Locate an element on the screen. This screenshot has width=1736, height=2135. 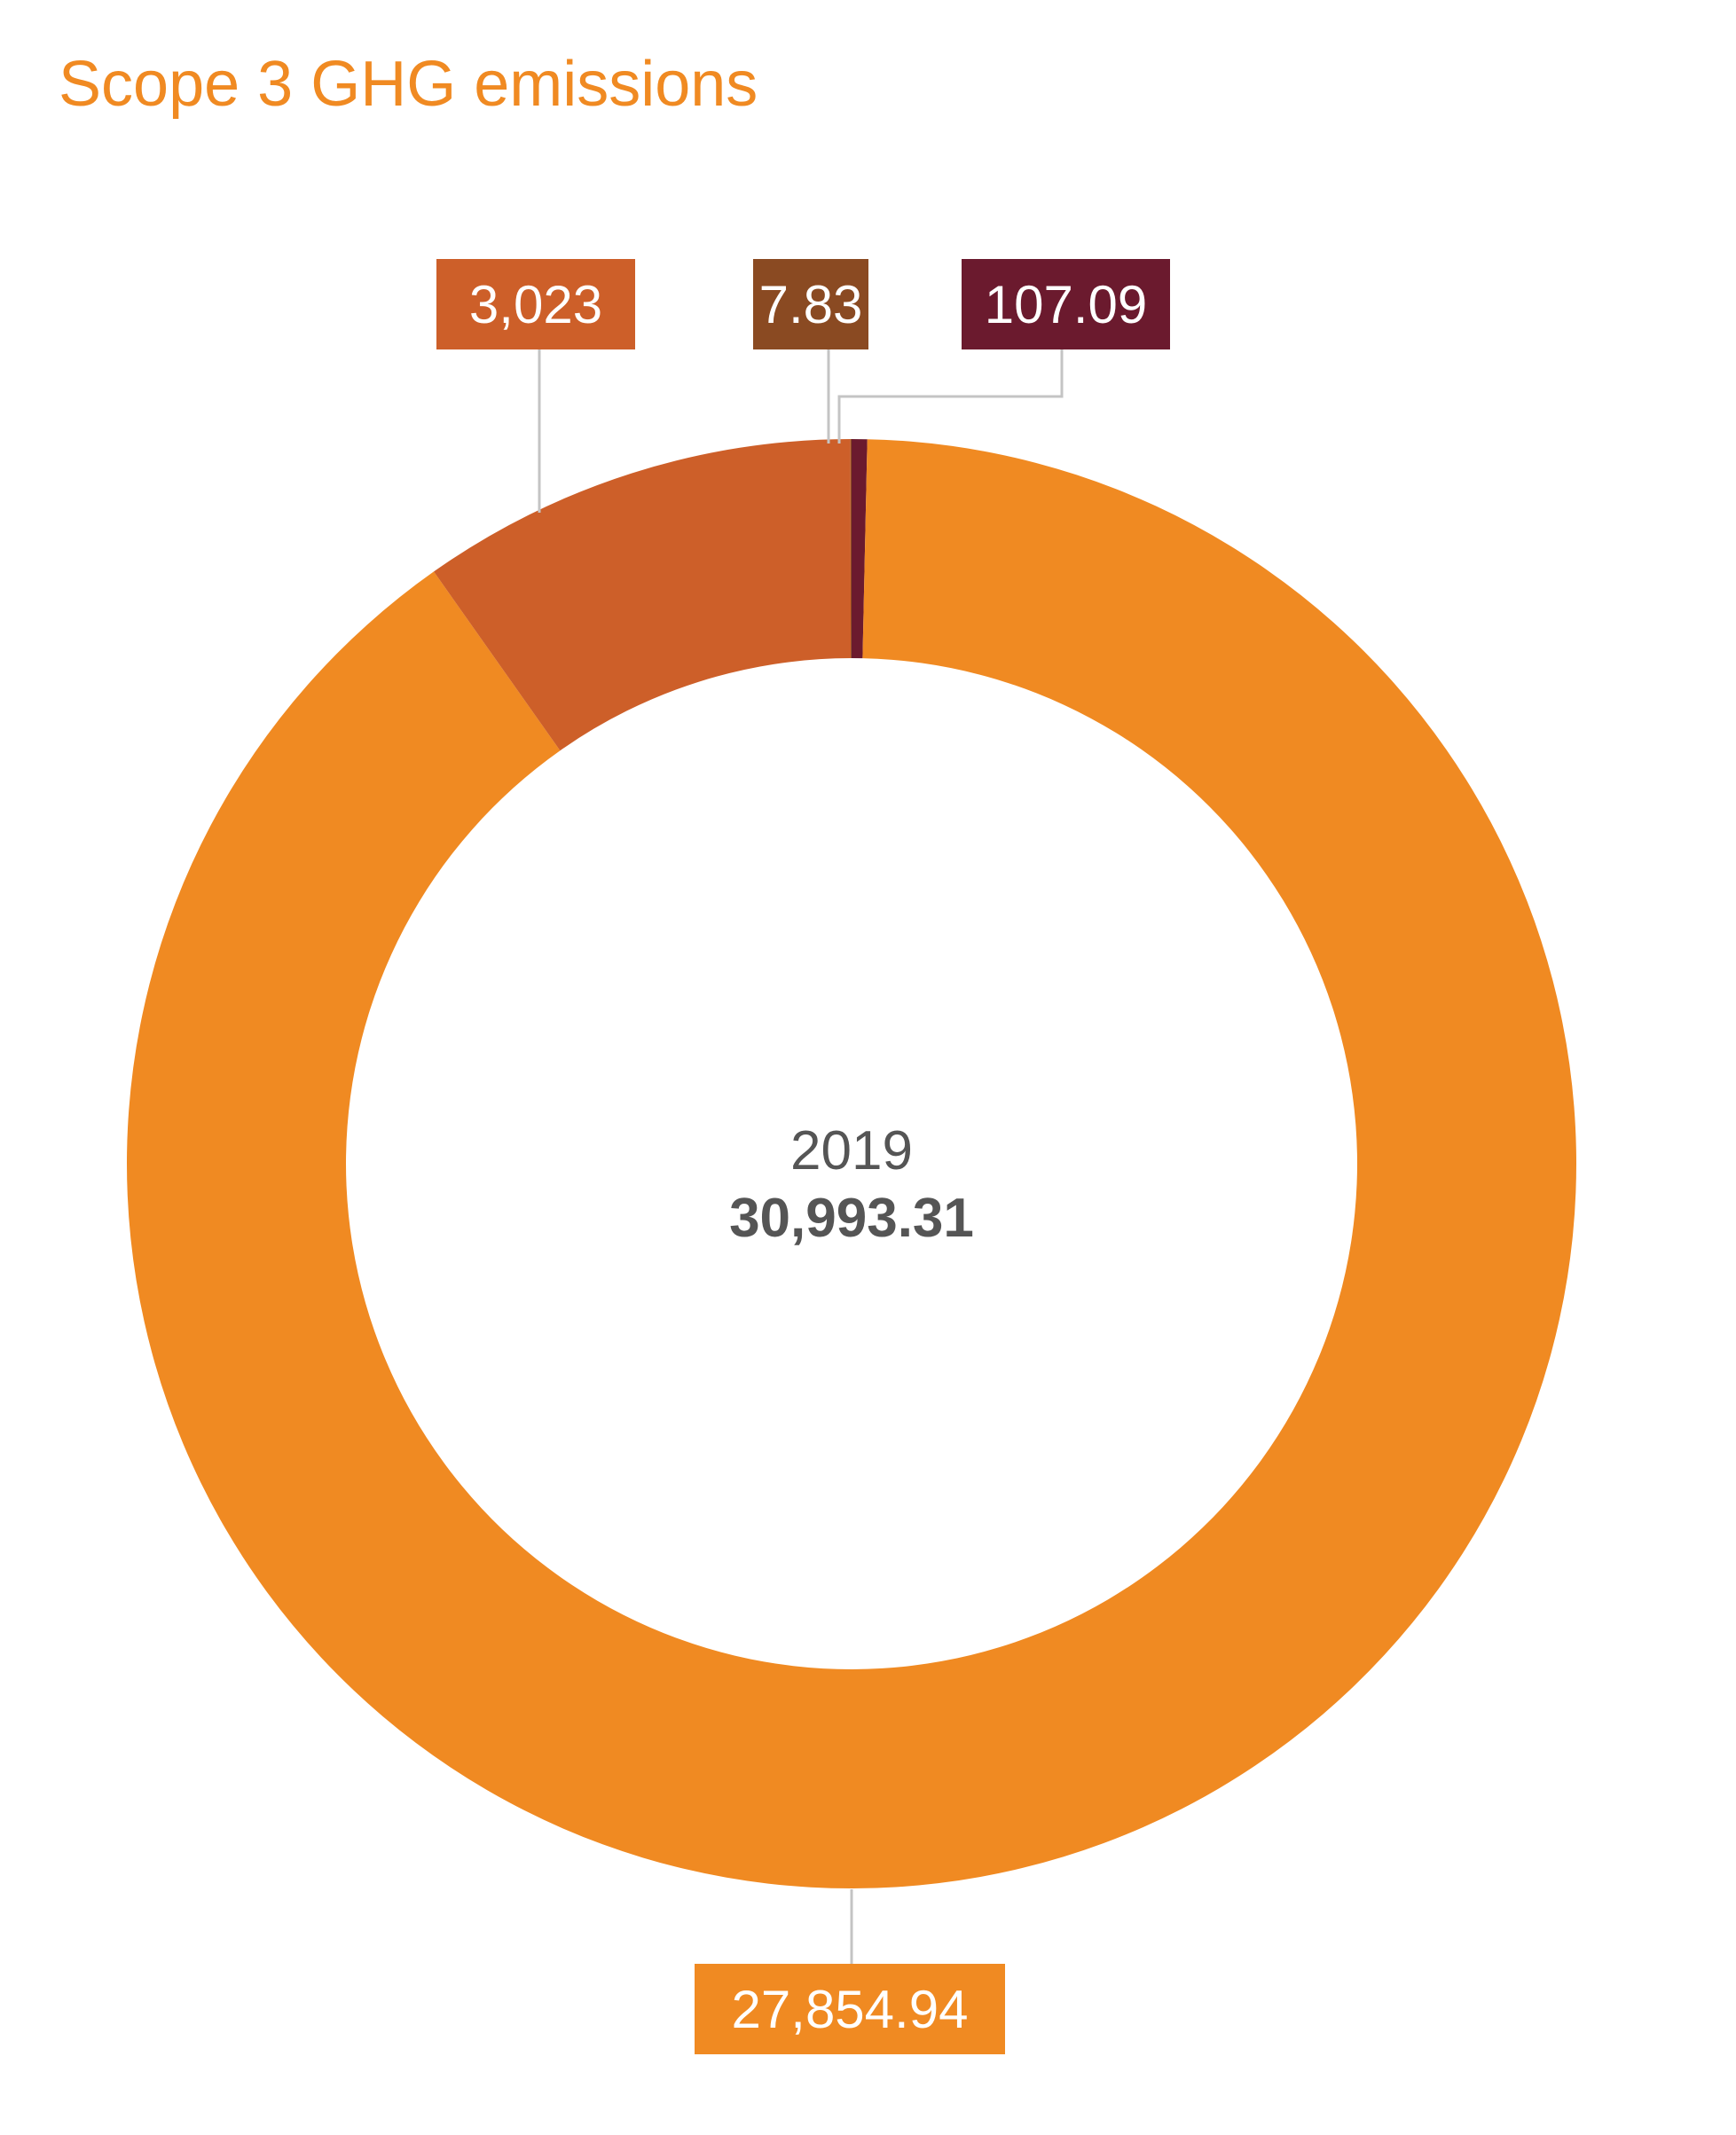
center-total-label: 30,993.31 is located at coordinates (851, 1219).